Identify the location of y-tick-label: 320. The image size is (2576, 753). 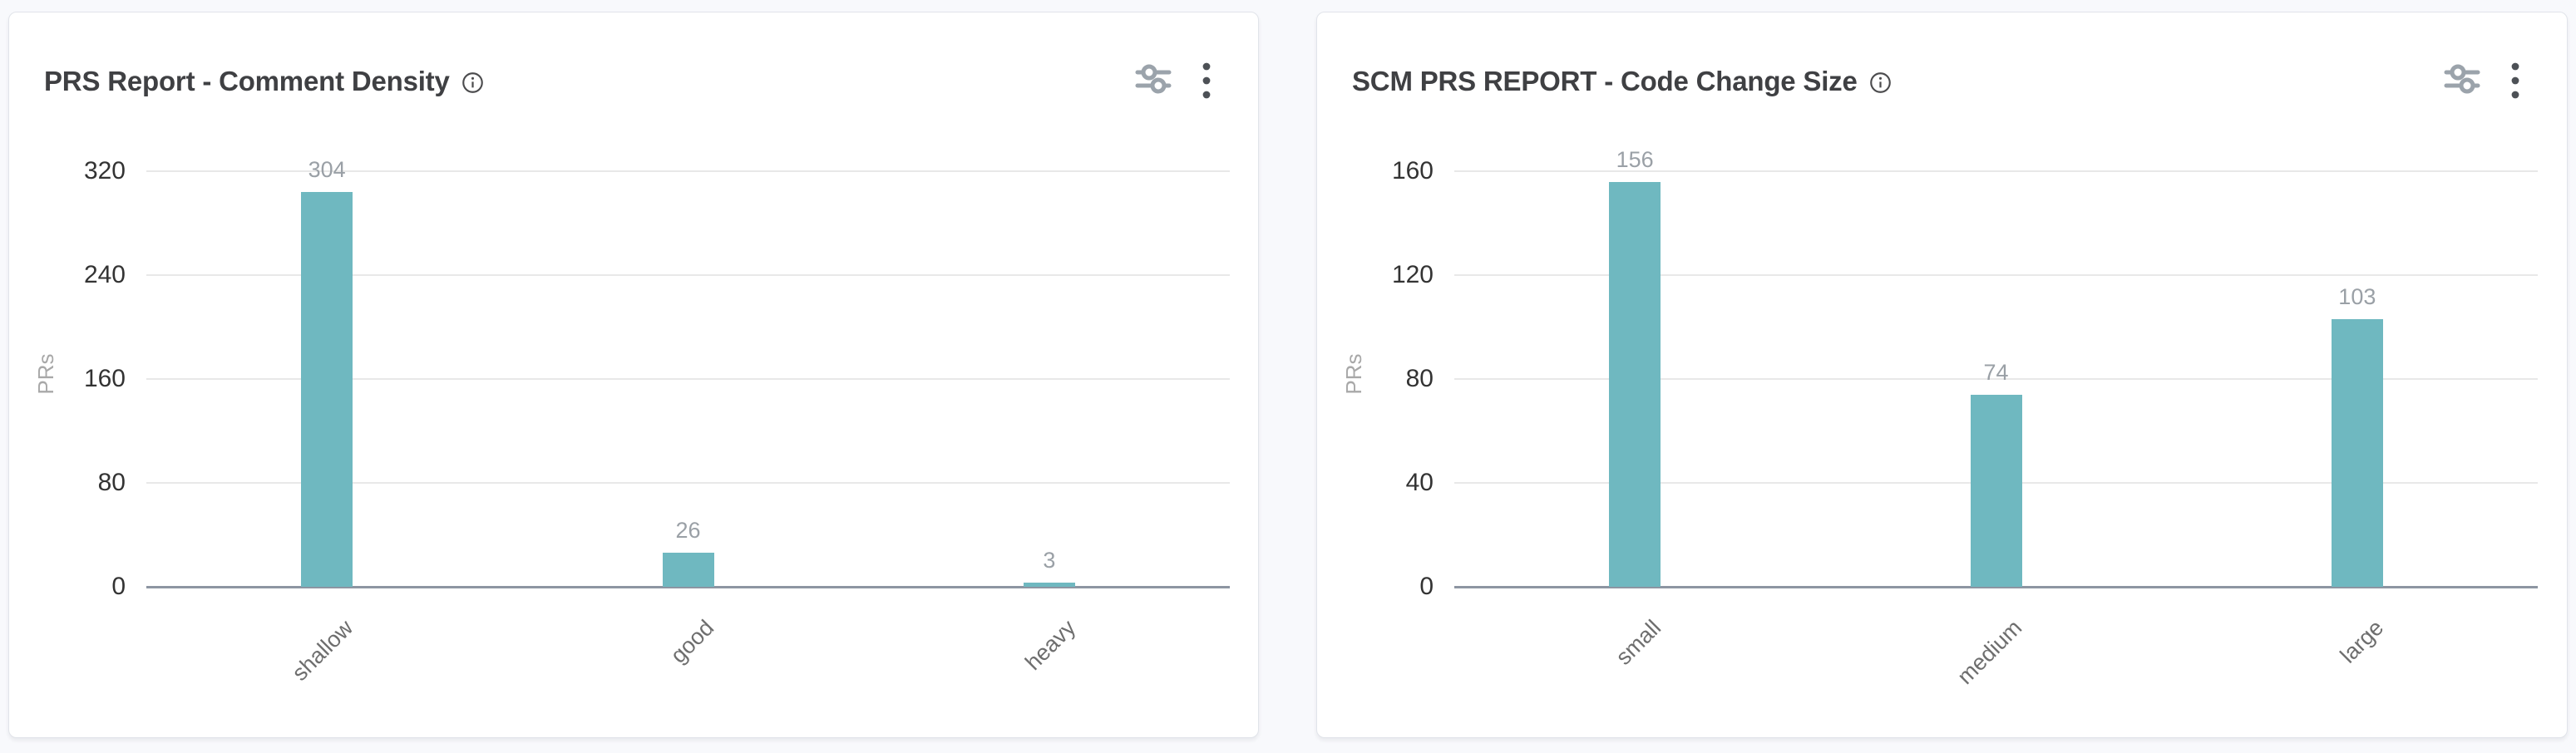
(104, 171).